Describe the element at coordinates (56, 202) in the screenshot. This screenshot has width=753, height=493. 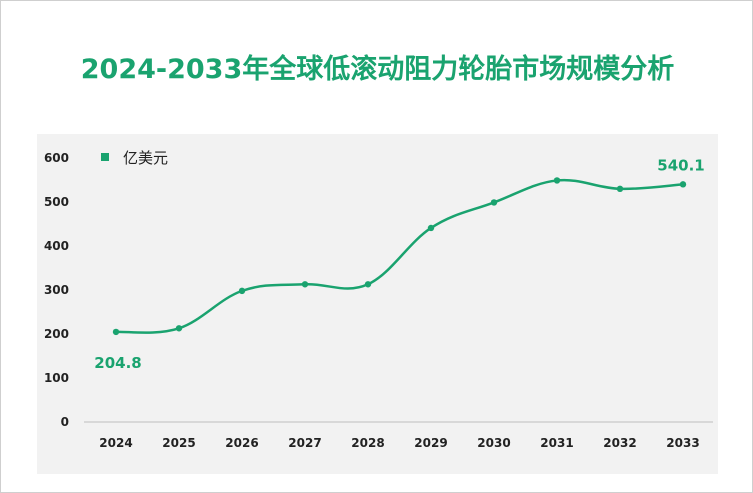
I see `y-tick-label: 500` at that location.